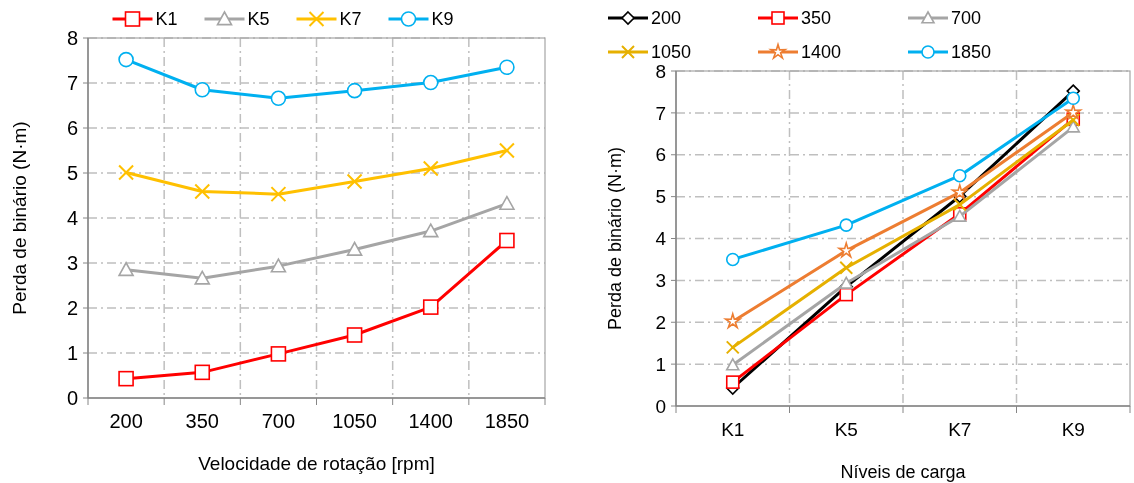 This screenshot has width=1134, height=483. What do you see at coordinates (1073, 429) in the screenshot?
I see `x-tick-label: K9` at bounding box center [1073, 429].